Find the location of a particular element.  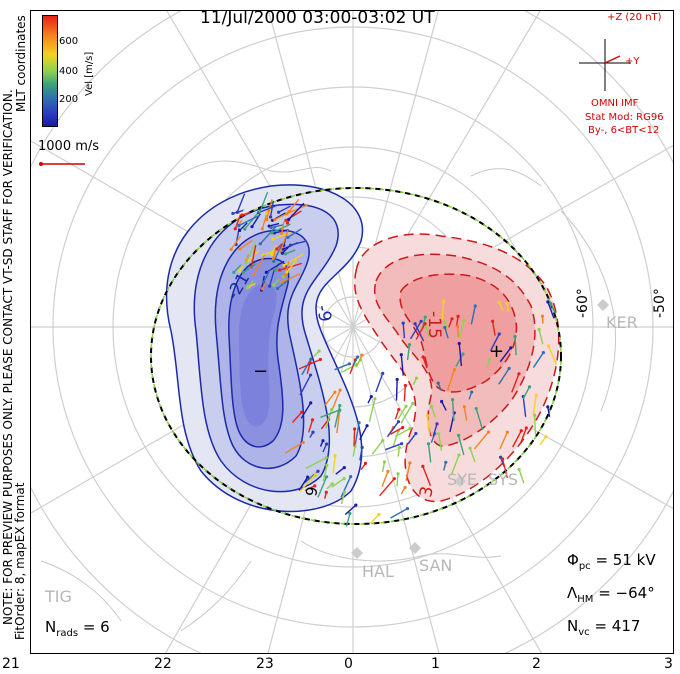

lambda-symbol: Λ is located at coordinates (572, 593).